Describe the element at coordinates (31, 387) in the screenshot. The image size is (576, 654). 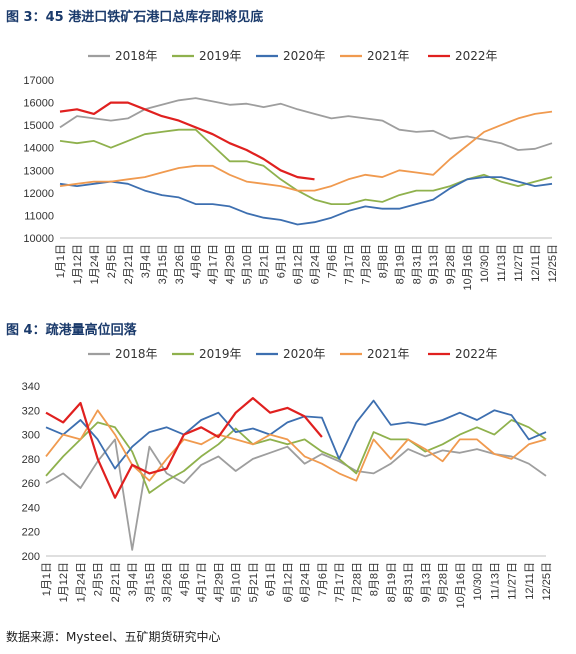
I see `y-tick-label: 340` at that location.